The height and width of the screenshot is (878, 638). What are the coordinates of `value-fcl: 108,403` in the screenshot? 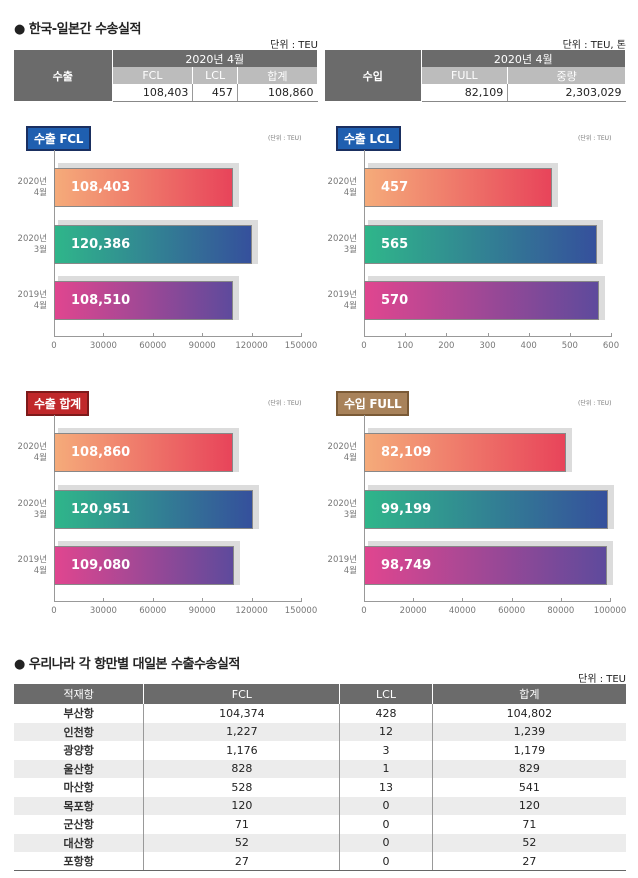 It's located at (153, 93).